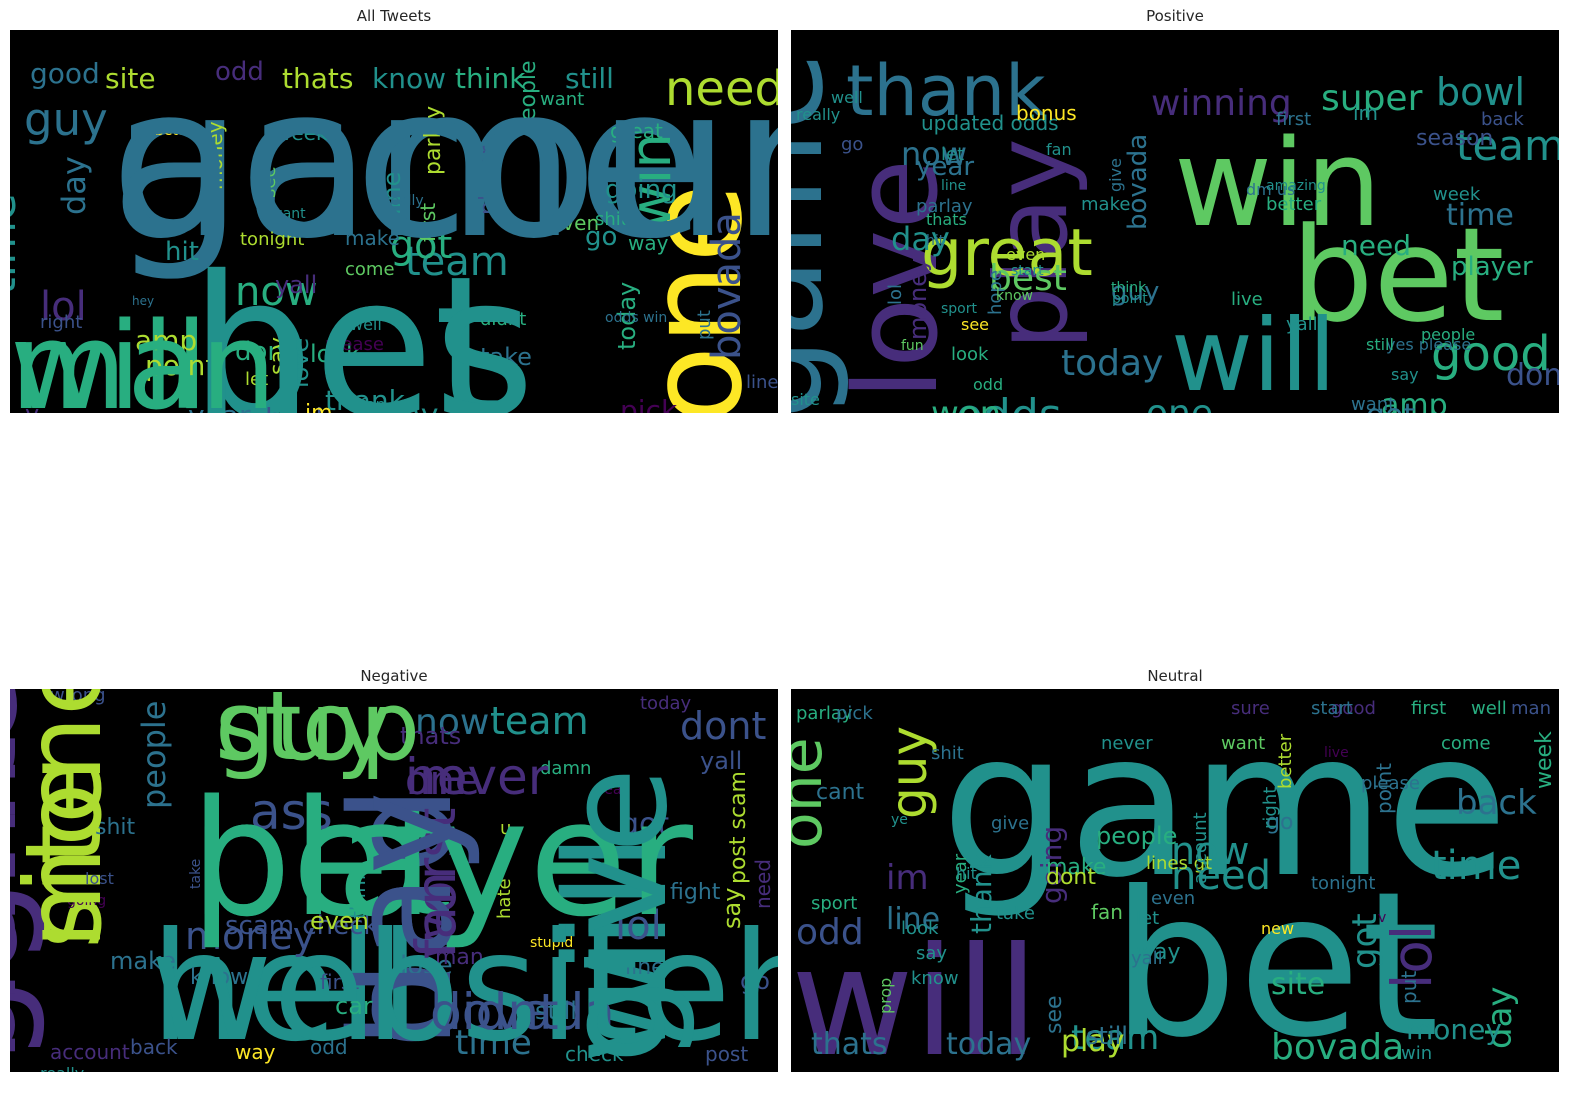 Image resolution: width=1589 pixels, height=1098 pixels. Describe the element at coordinates (433, 140) in the screenshot. I see `word-0-43: parlay` at that location.